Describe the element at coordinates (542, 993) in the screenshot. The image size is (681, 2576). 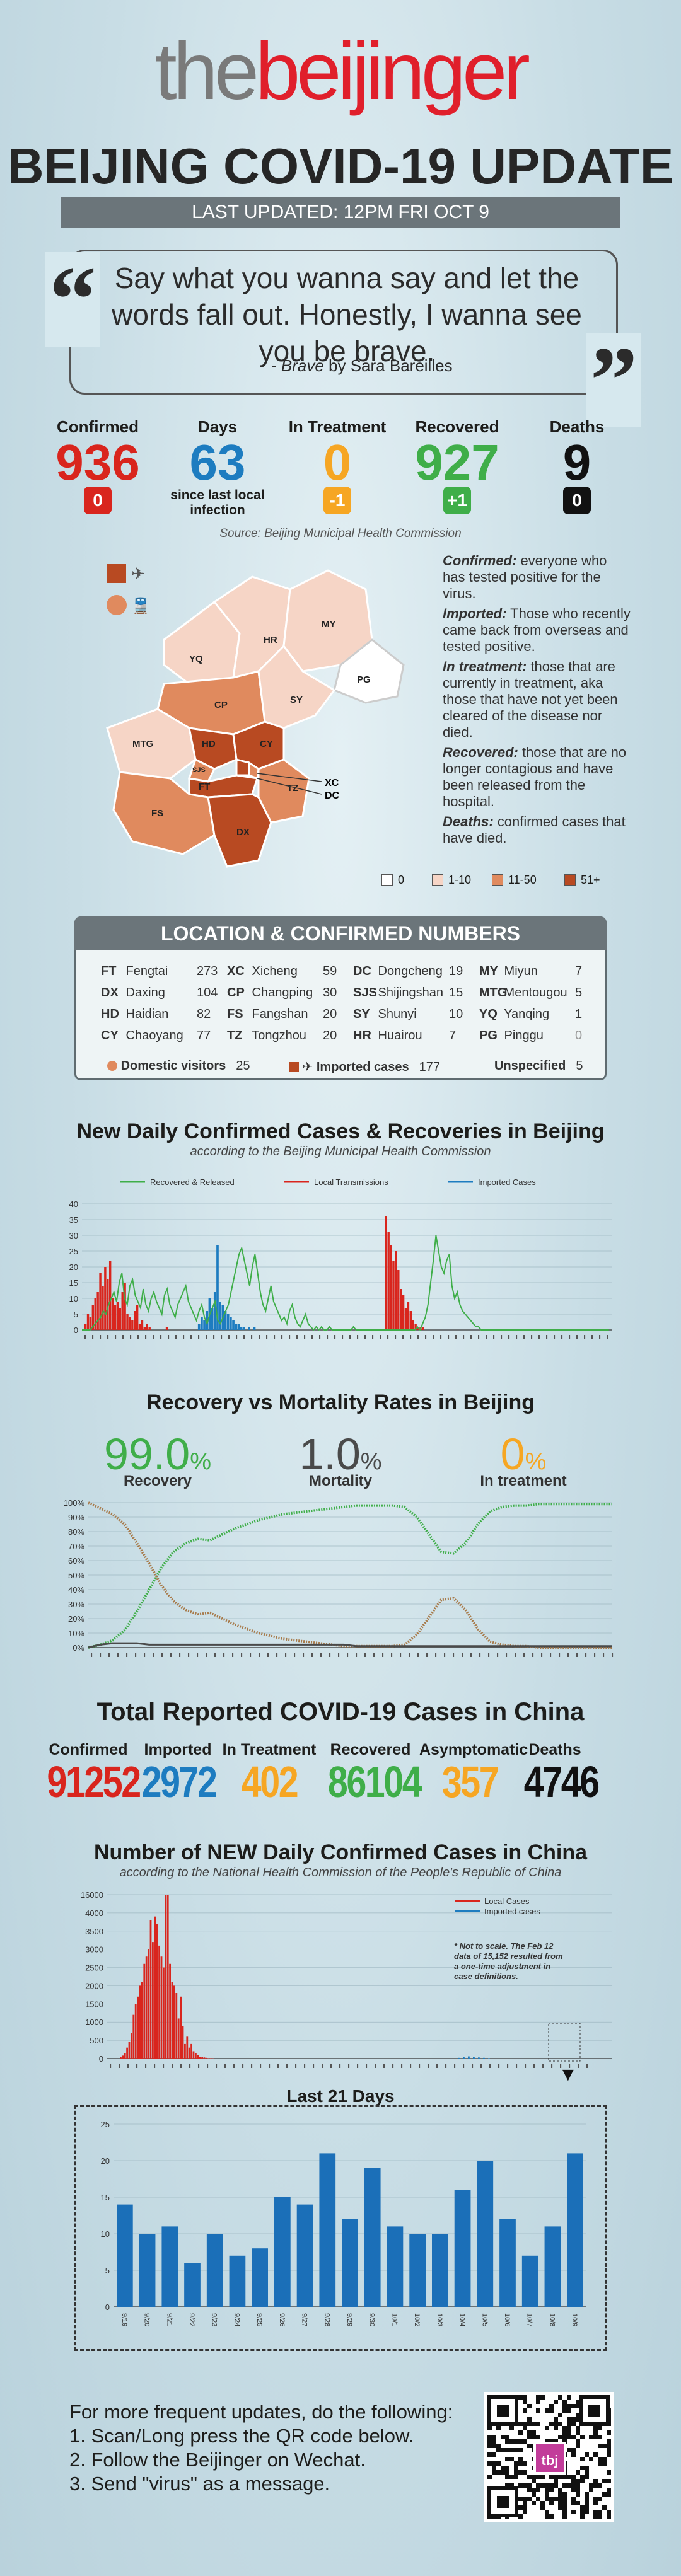
I see `location-item: MTG Mentougou 5` at that location.